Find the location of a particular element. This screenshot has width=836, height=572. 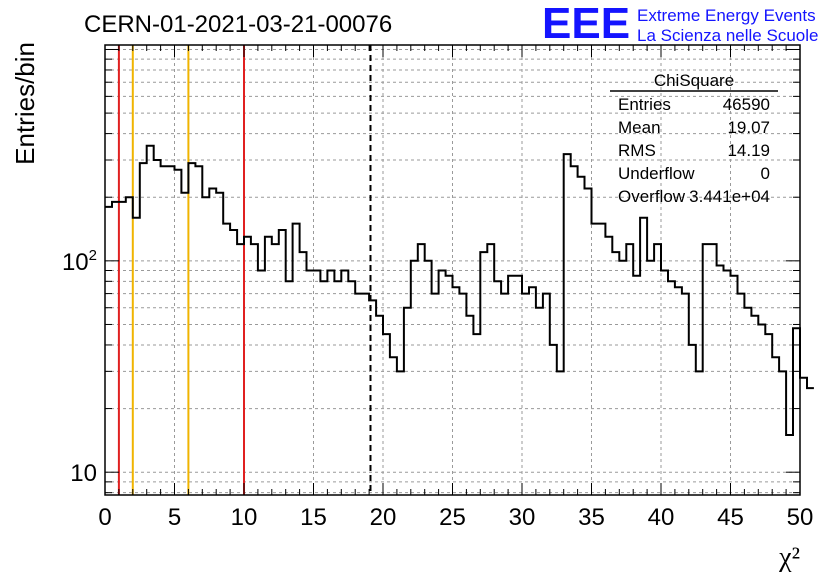

y-tick-label: 102 is located at coordinates (79, 261).